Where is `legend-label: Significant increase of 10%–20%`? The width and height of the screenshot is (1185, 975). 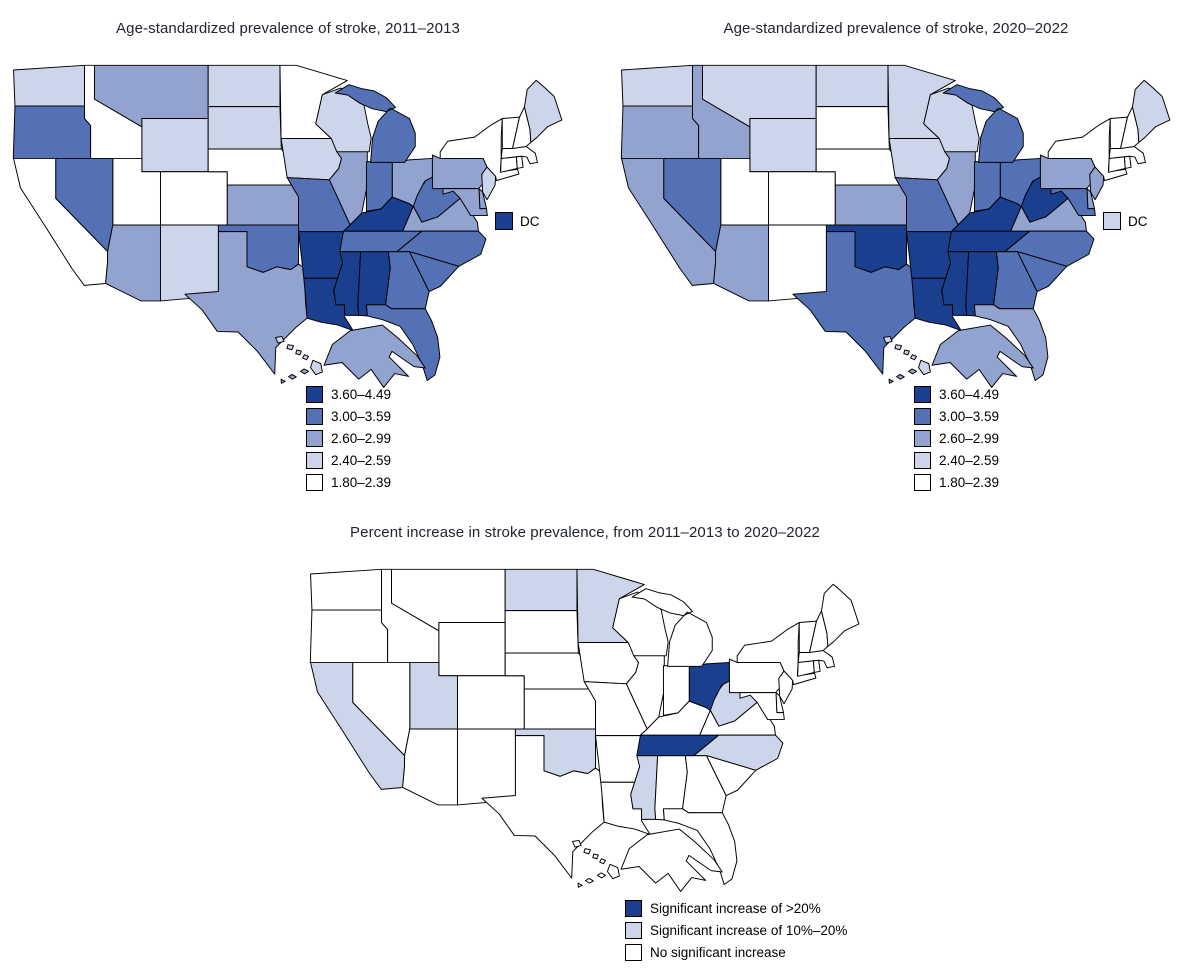
legend-label: Significant increase of 10%–20% is located at coordinates (749, 930).